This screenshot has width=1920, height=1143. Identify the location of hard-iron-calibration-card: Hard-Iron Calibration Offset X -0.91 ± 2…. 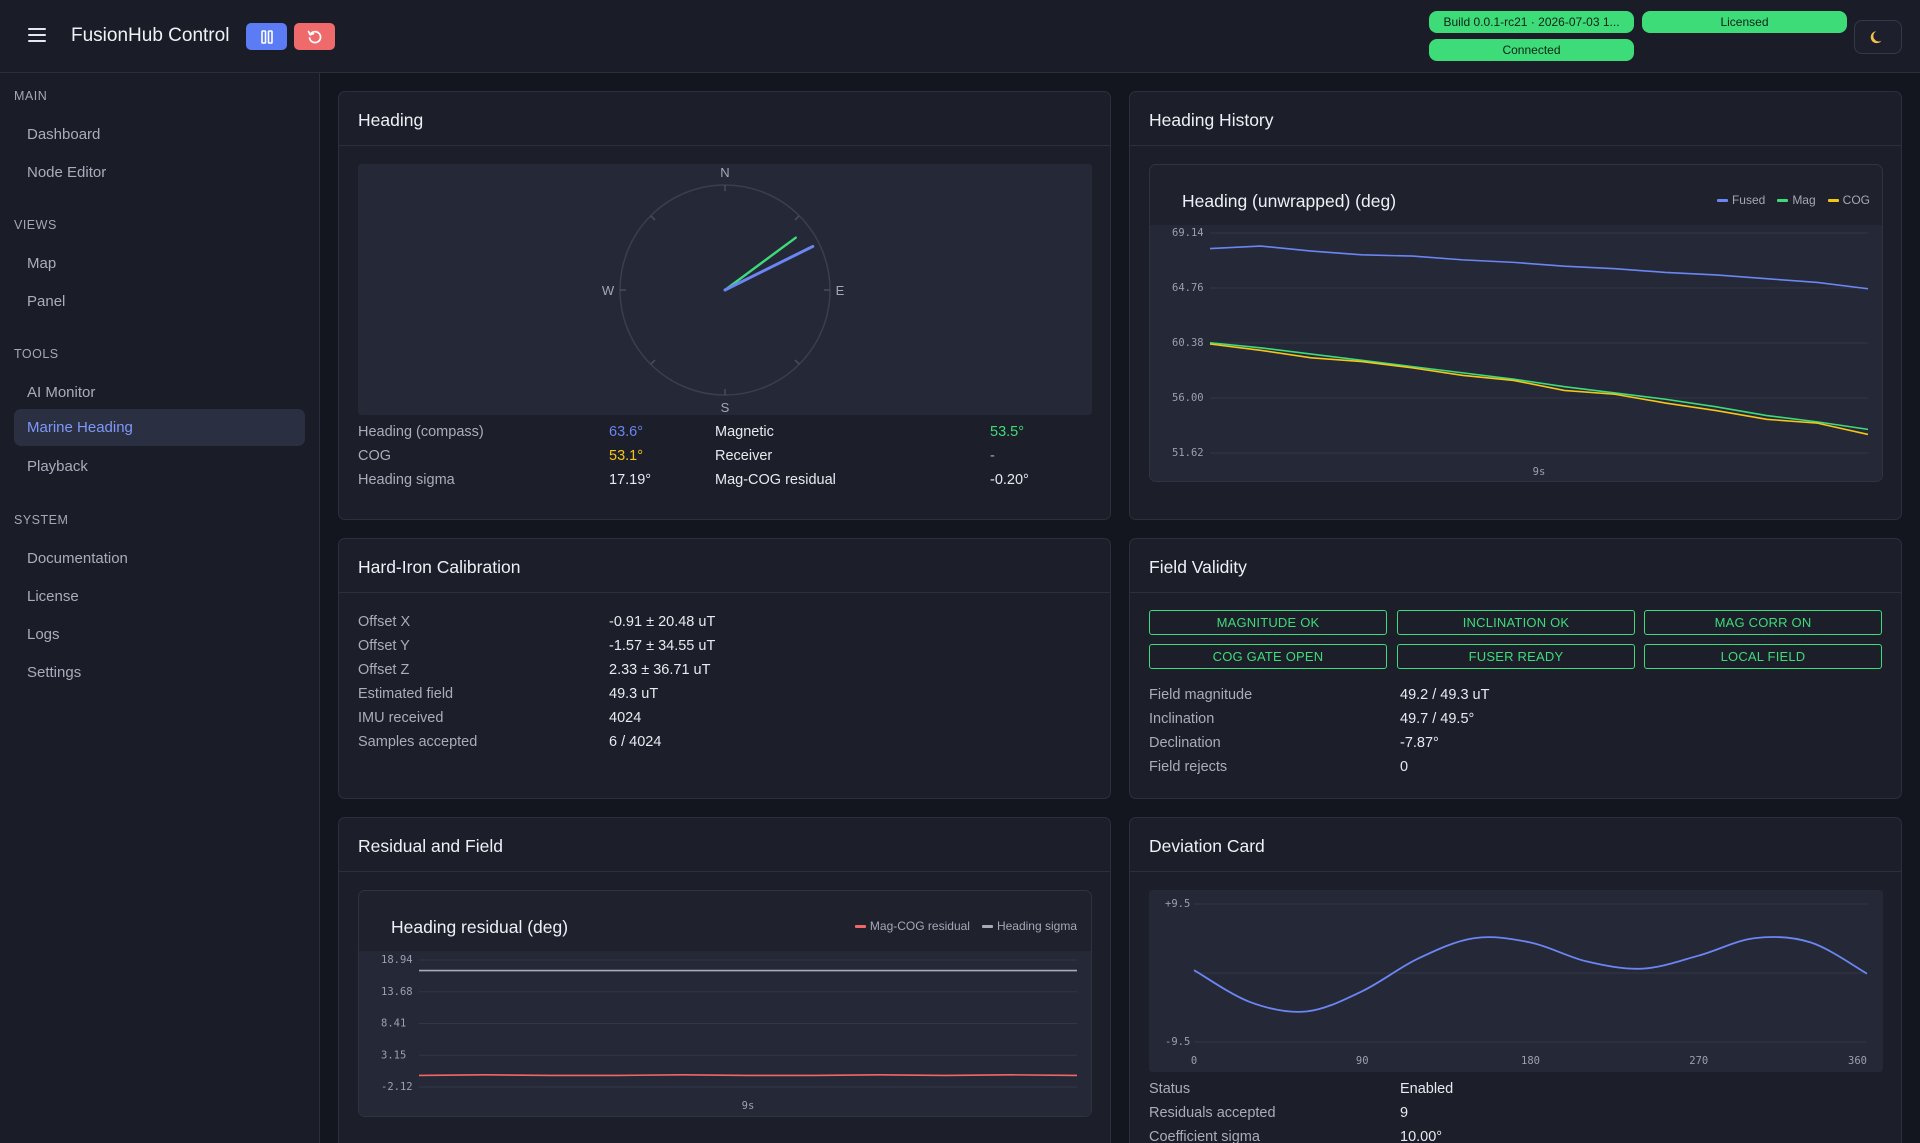
(724, 668).